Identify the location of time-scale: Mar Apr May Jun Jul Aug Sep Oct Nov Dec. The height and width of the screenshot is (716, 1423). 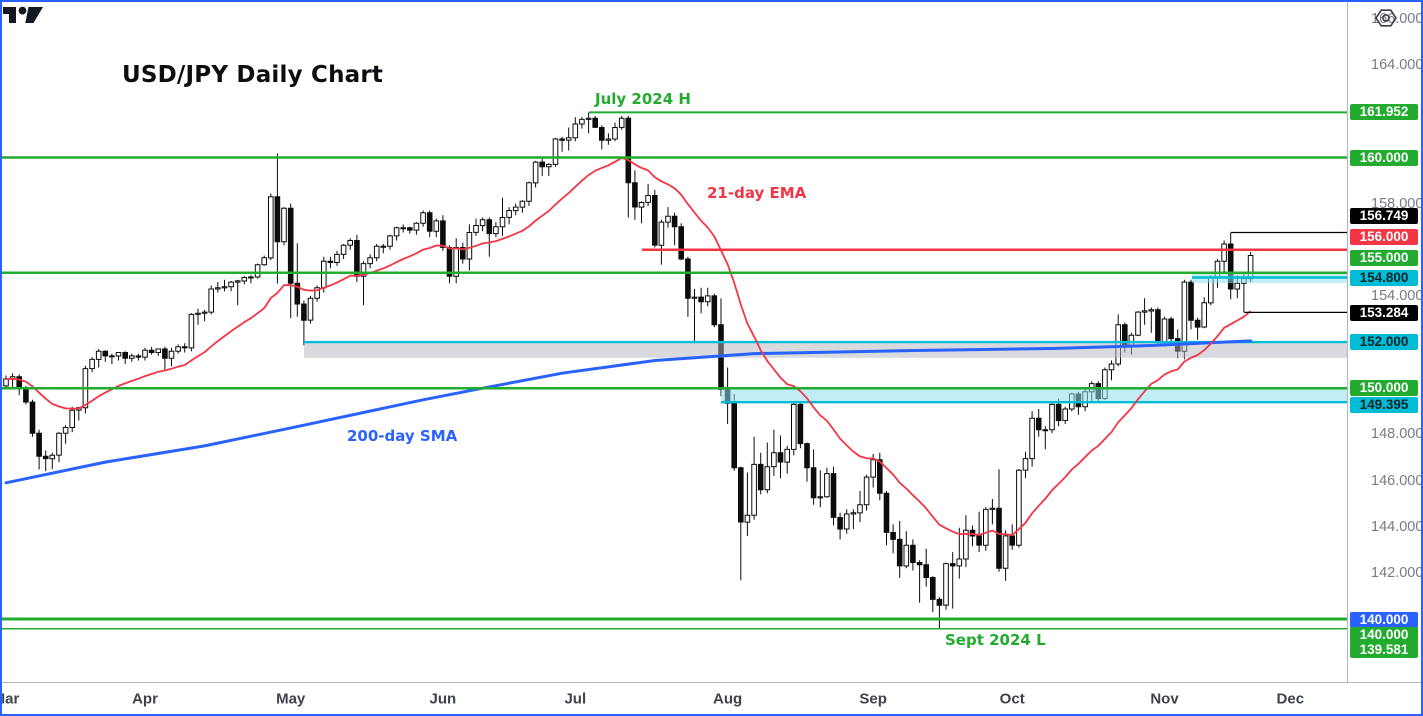
(711, 698).